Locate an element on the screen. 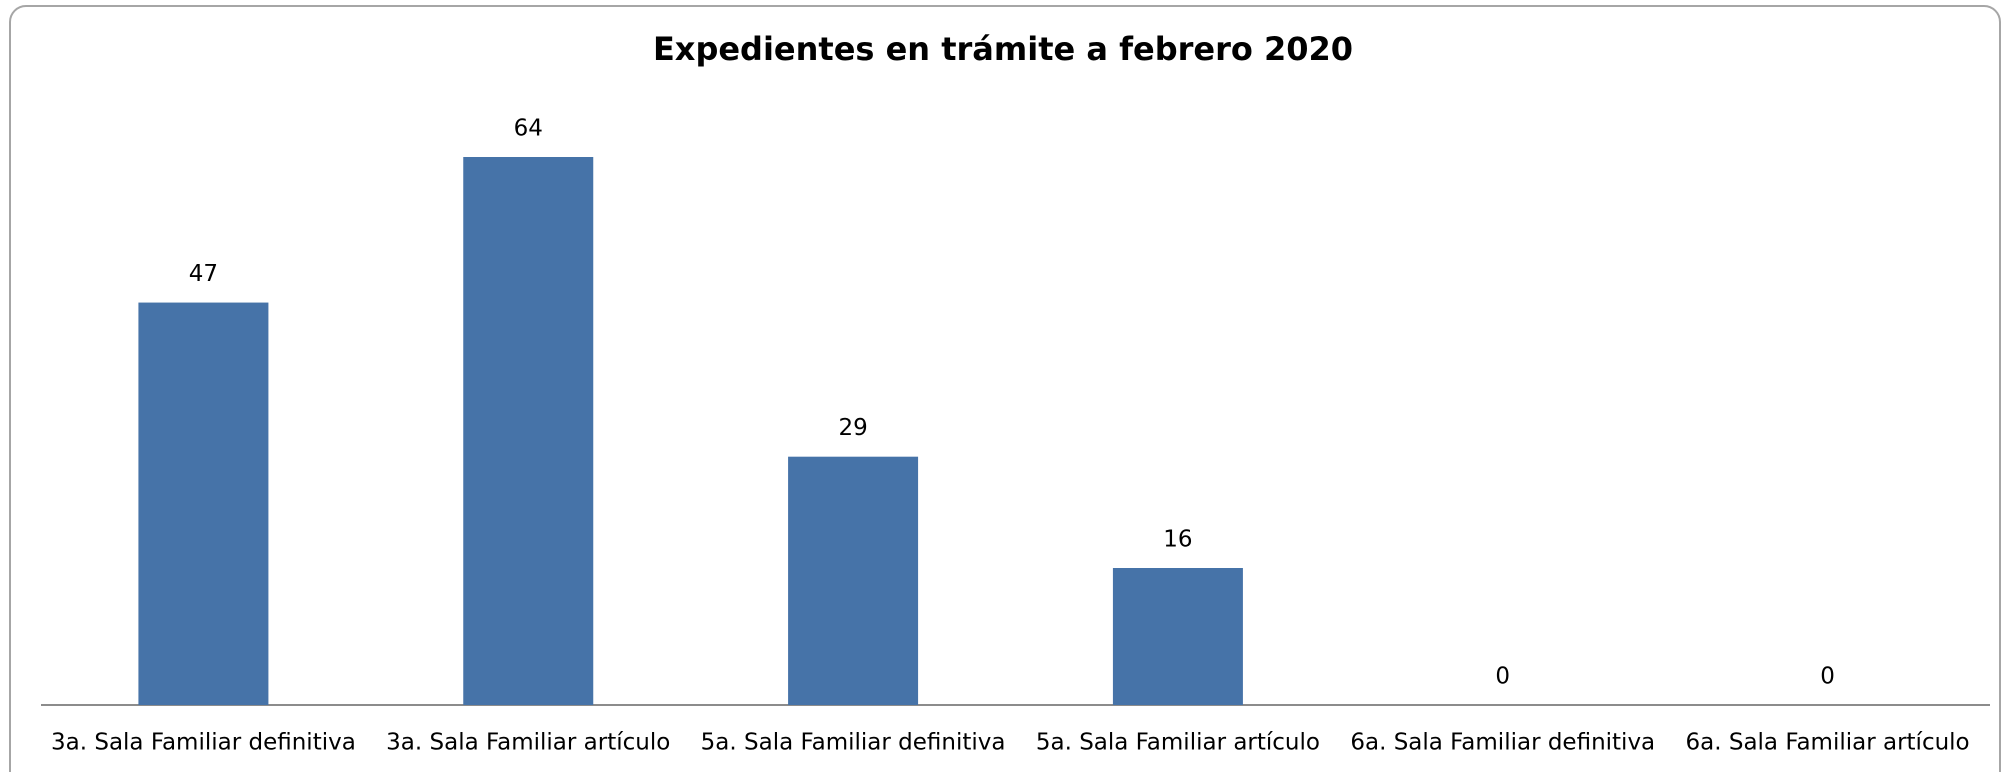 The image size is (2007, 772). x-tick-label: 3a. Sala Familiar artículo is located at coordinates (528, 743).